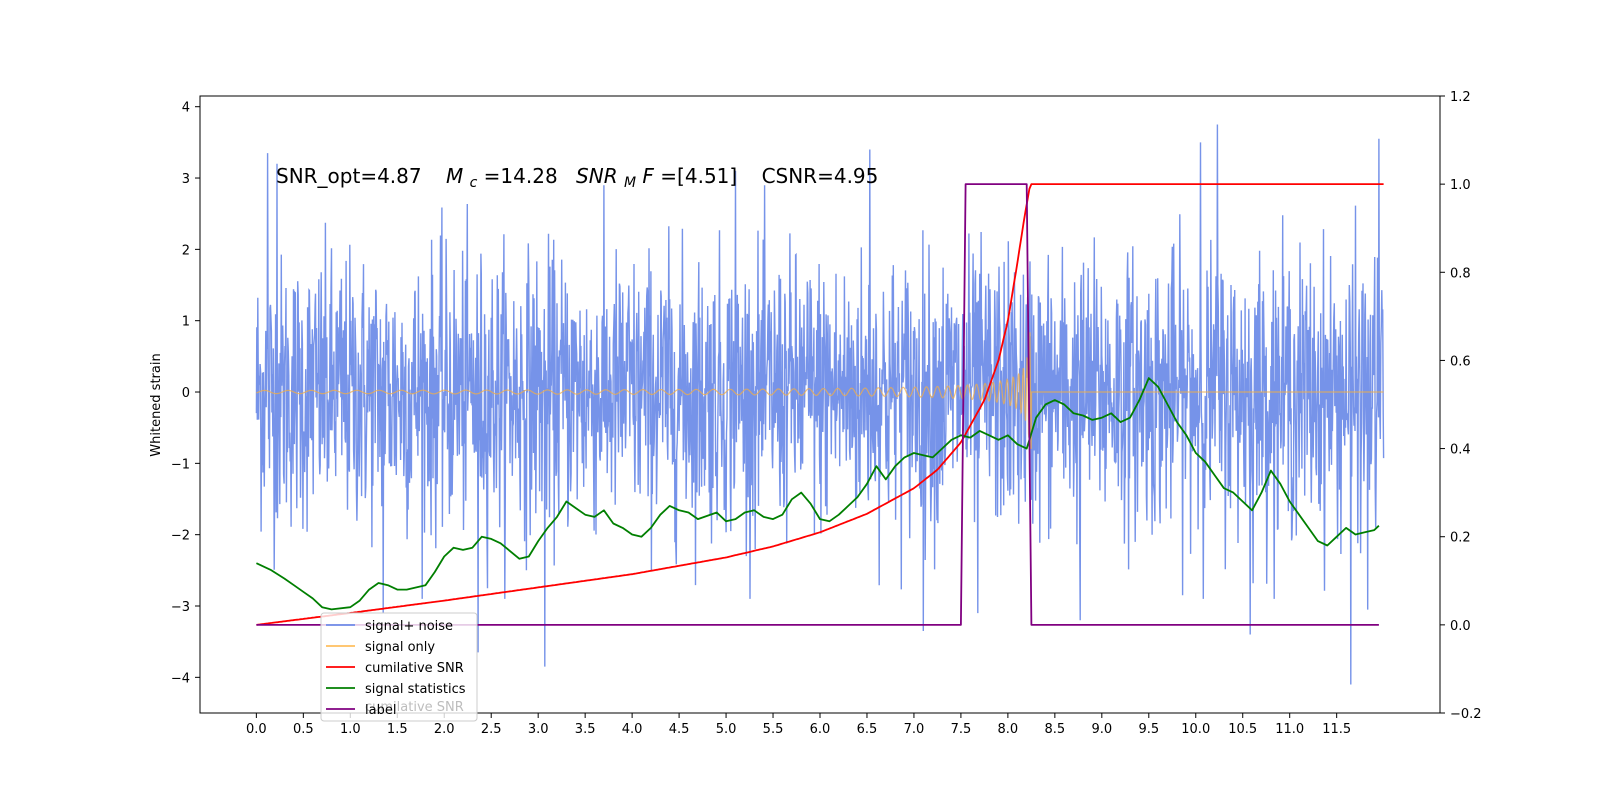 This screenshot has width=1600, height=800. What do you see at coordinates (1460, 626) in the screenshot?
I see `right-y-tick-label: 0.0` at bounding box center [1460, 626].